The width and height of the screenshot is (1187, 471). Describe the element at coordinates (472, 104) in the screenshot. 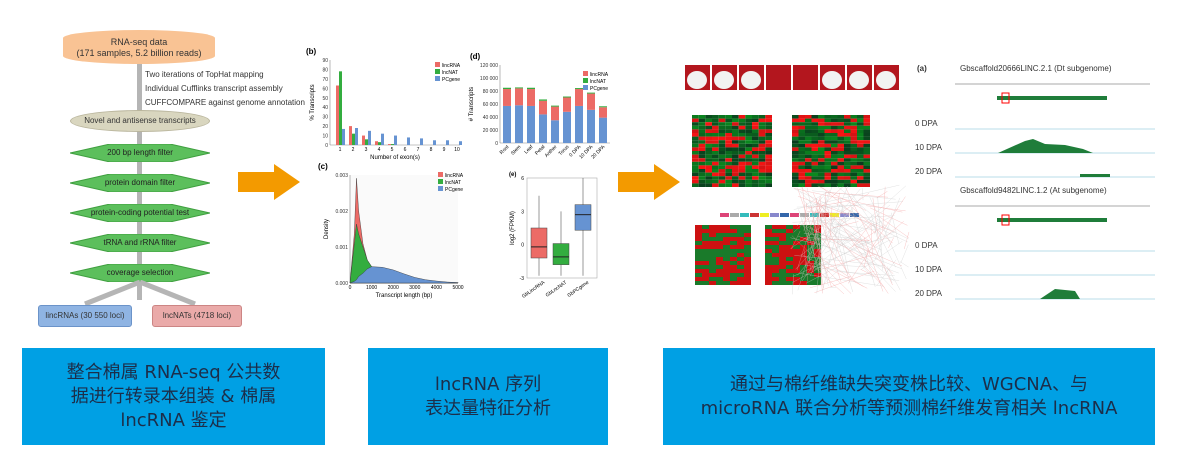

I see `y-axis-label: # Transcripts` at that location.